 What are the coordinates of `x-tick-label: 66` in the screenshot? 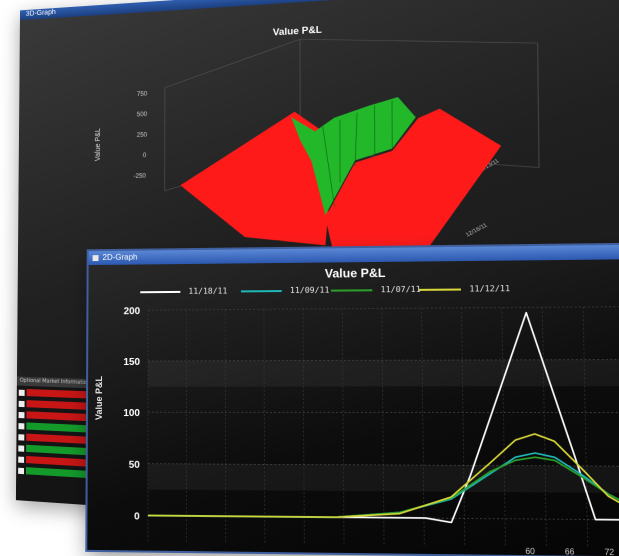 It's located at (570, 551).